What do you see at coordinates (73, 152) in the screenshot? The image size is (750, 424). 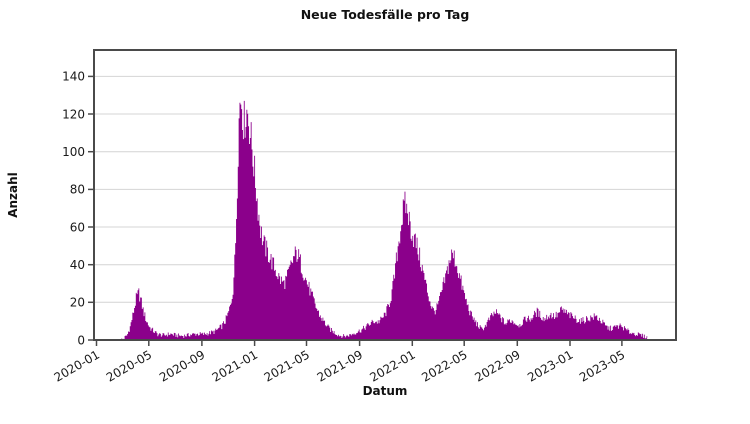 I see `y-tick-label: 100` at bounding box center [73, 152].